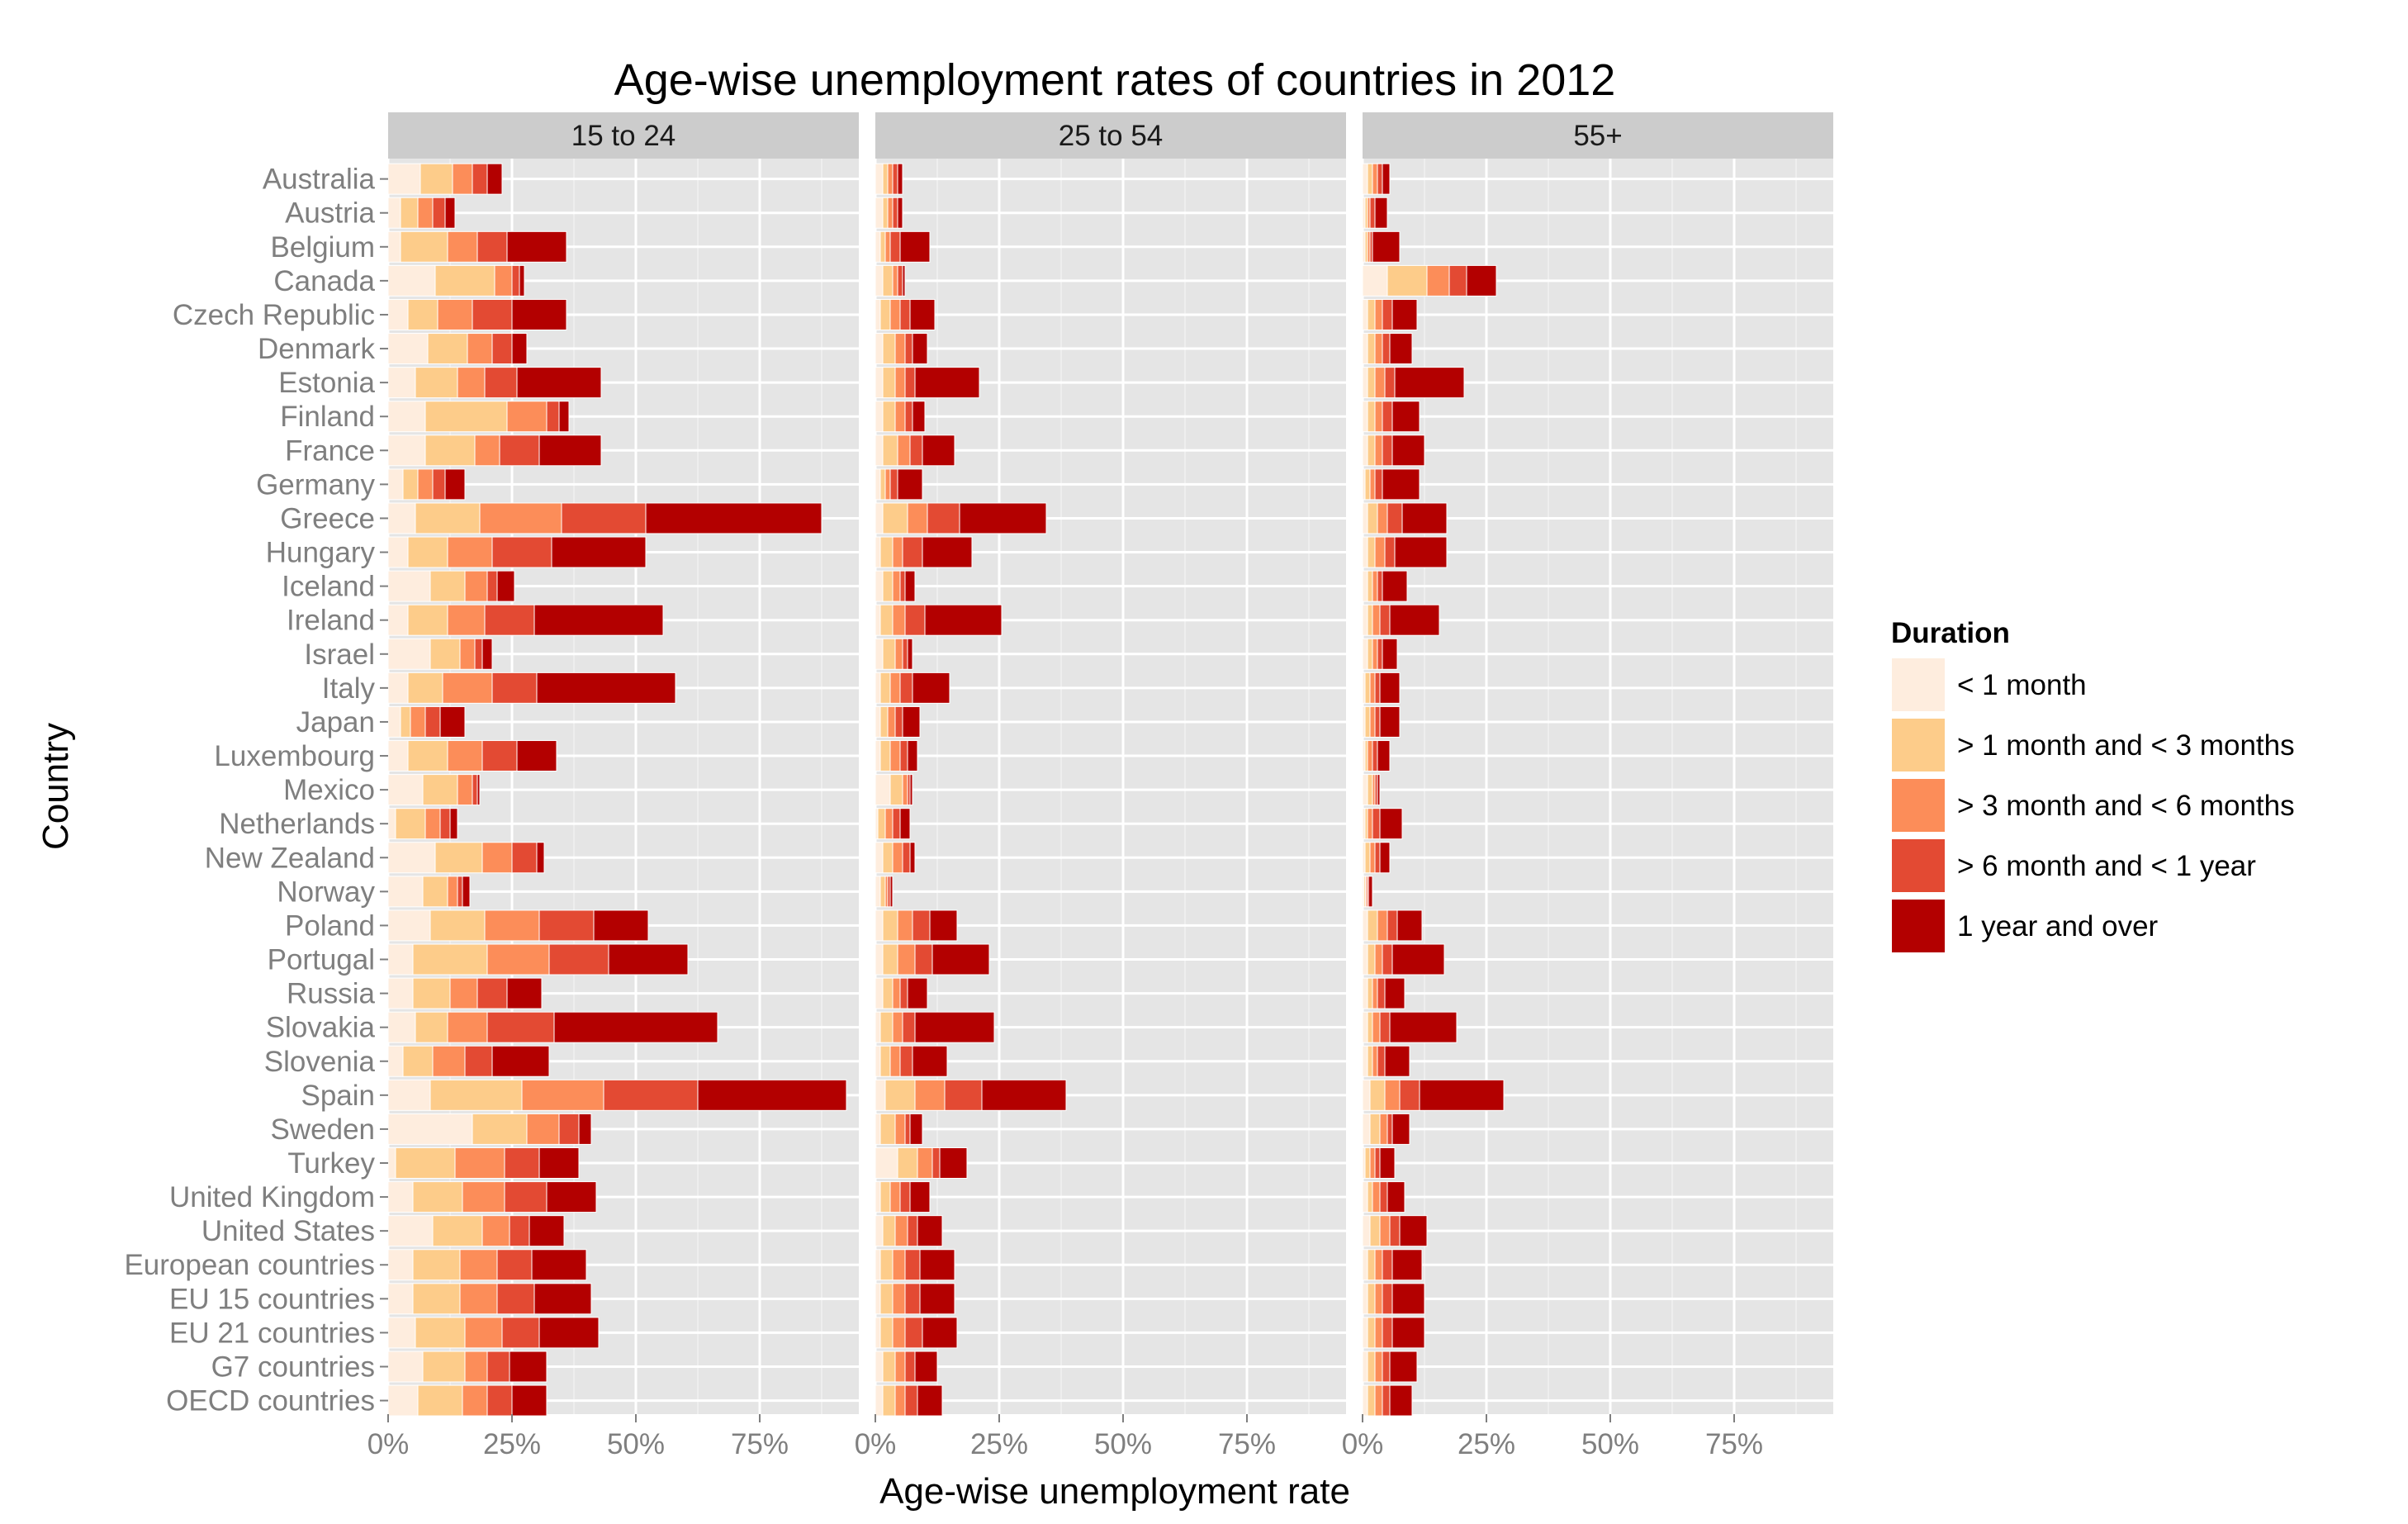  What do you see at coordinates (624, 136) in the screenshot?
I see `facet-strip` at bounding box center [624, 136].